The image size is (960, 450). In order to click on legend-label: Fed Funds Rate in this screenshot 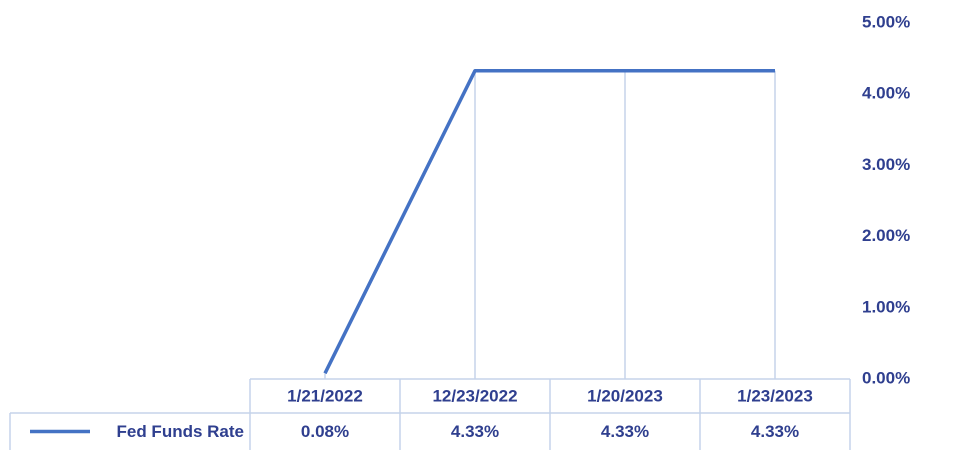, I will do `click(180, 431)`.